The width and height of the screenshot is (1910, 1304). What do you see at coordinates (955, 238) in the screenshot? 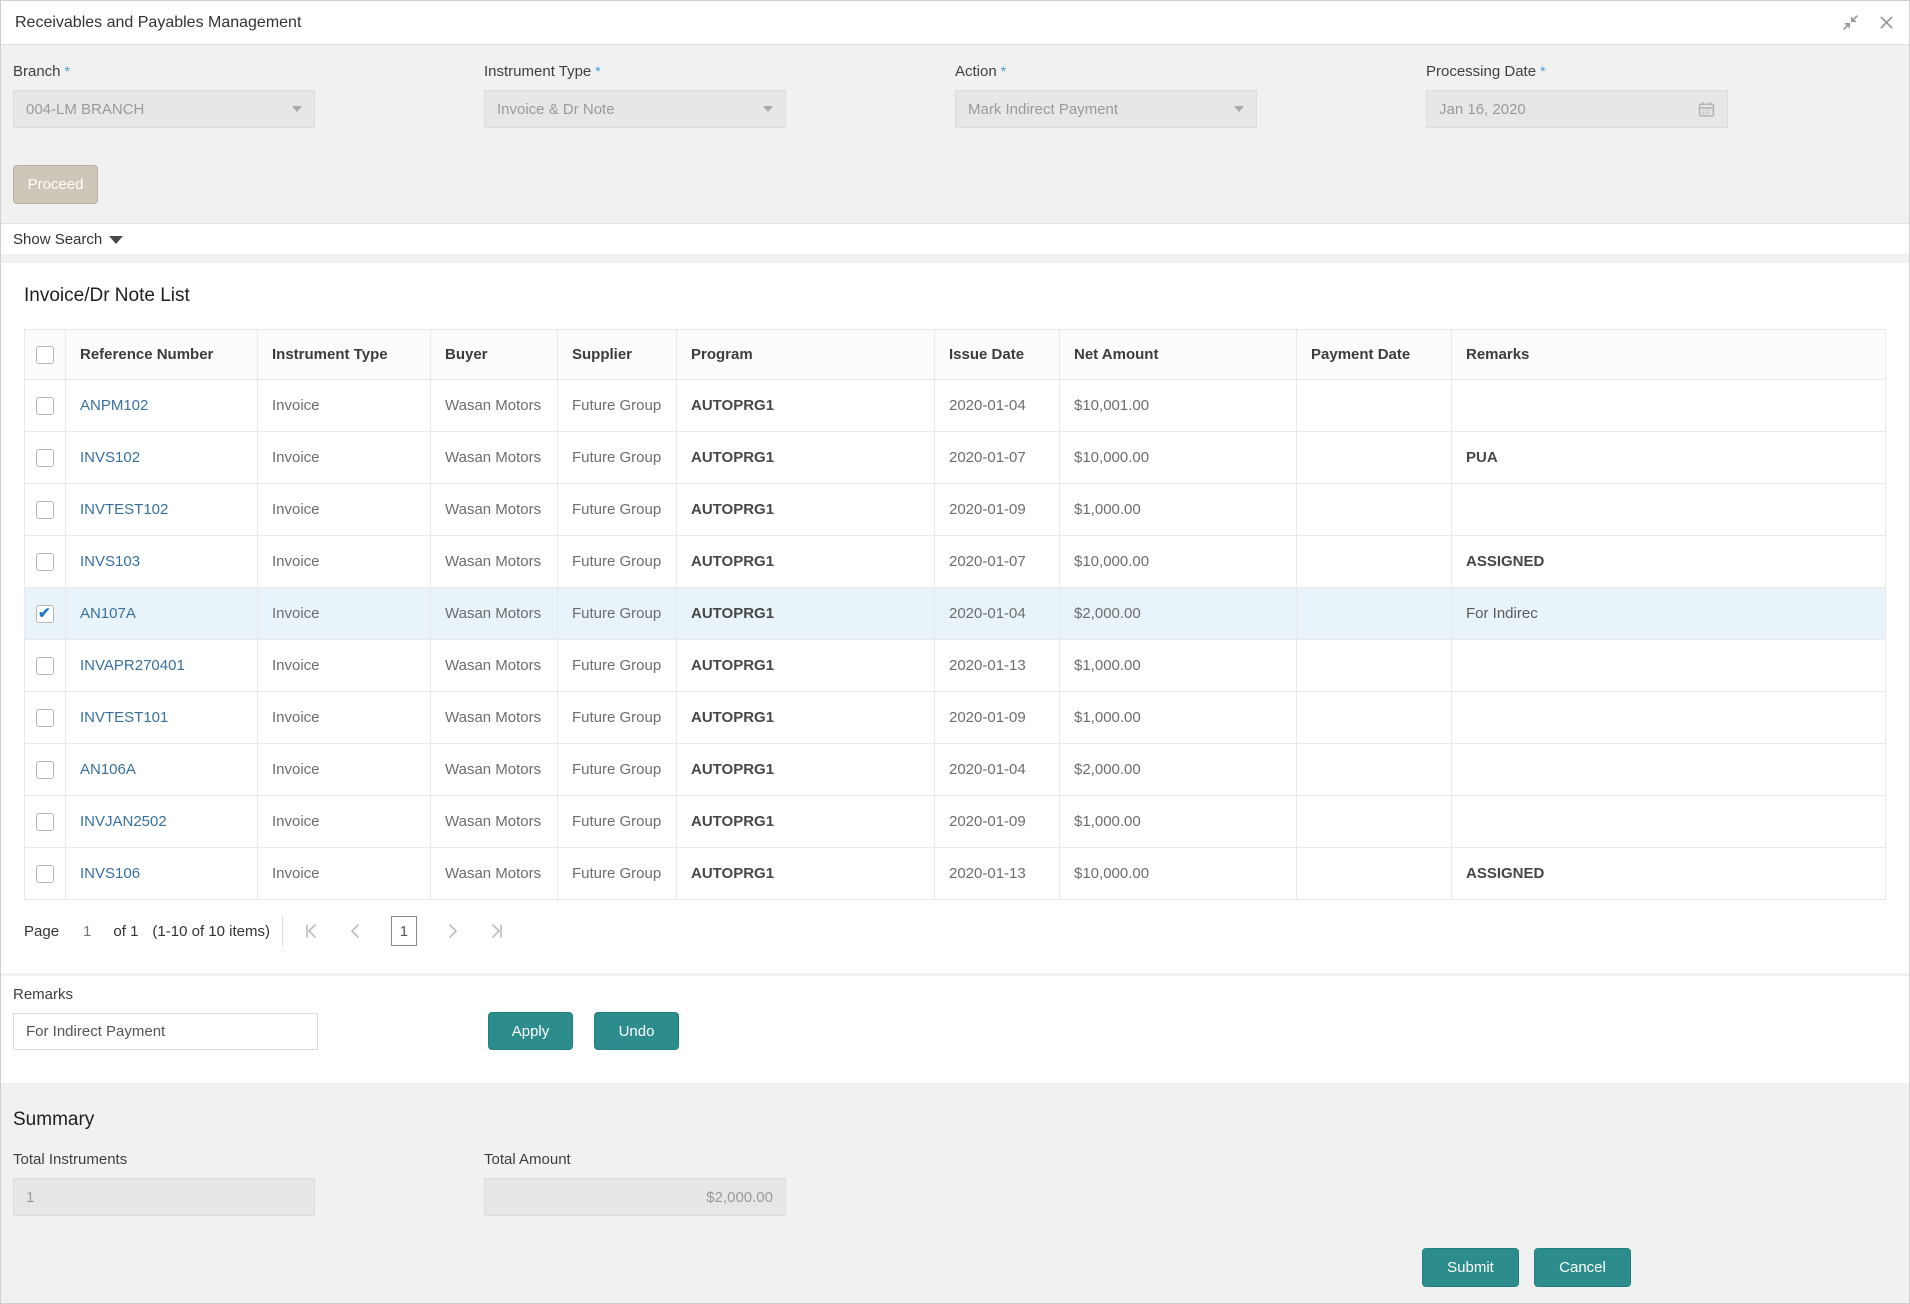
I see `show-search-toggle: Show Search` at bounding box center [955, 238].